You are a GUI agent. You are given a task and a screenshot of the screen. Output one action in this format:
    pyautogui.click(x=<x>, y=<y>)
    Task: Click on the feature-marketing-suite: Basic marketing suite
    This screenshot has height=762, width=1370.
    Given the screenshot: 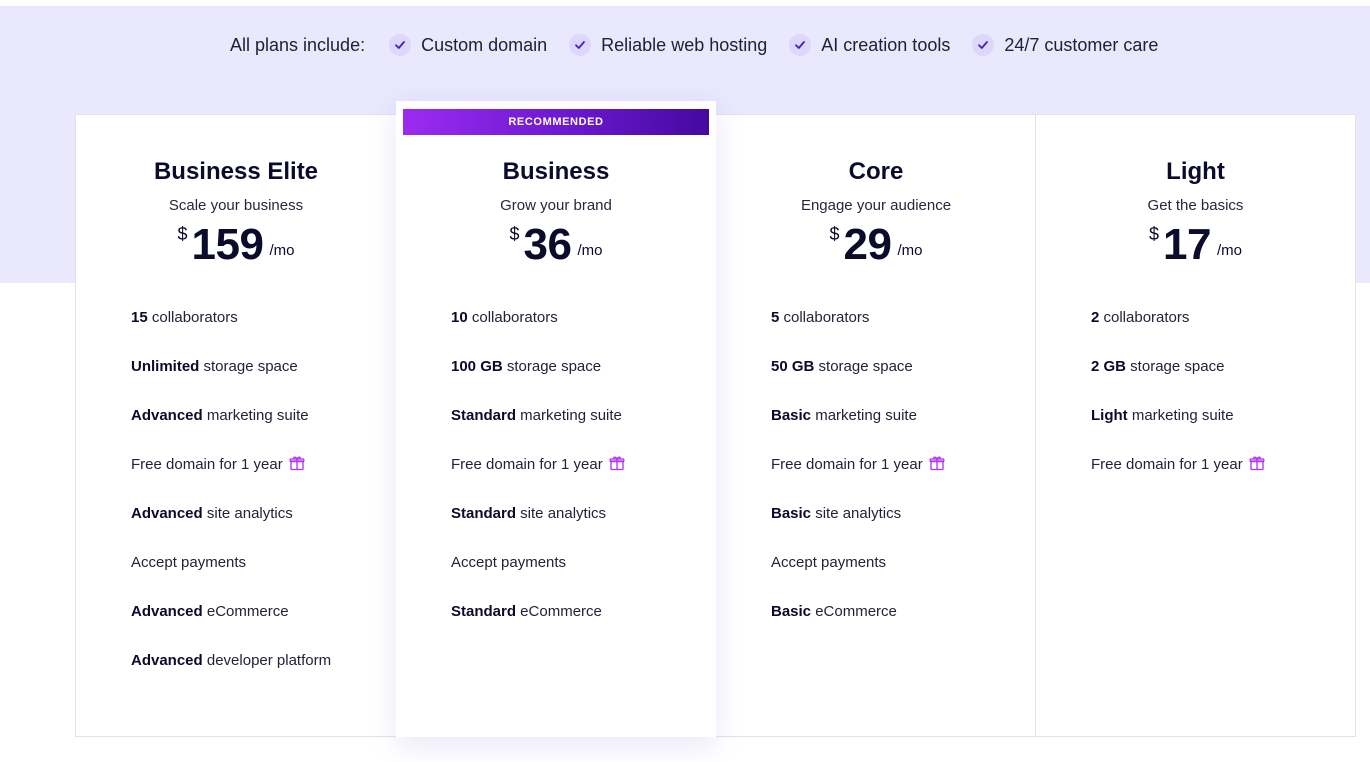 What is the action you would take?
    pyautogui.click(x=876, y=416)
    